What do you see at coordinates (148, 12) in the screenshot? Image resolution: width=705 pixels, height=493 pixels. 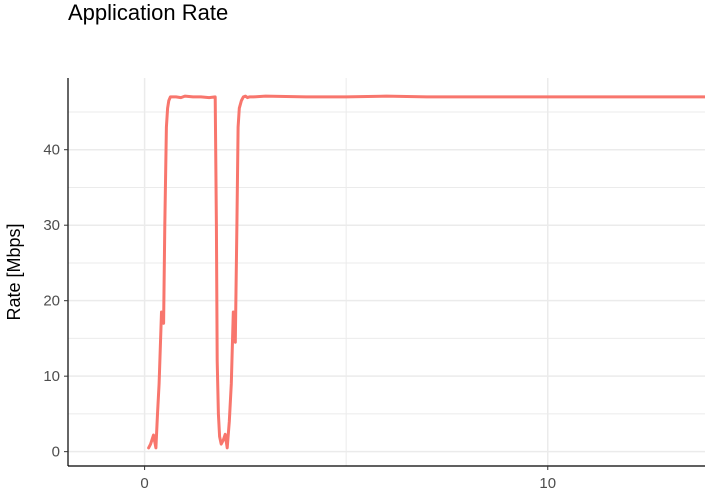 I see `chart-title: Application Rate` at bounding box center [148, 12].